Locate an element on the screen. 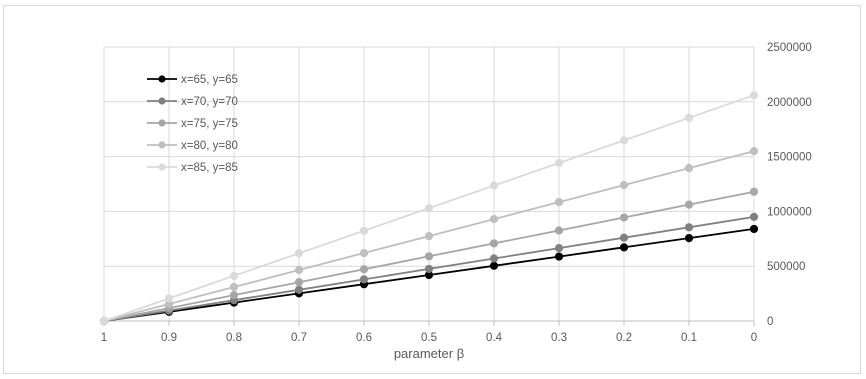  x-tick-label: 0.3 is located at coordinates (559, 338).